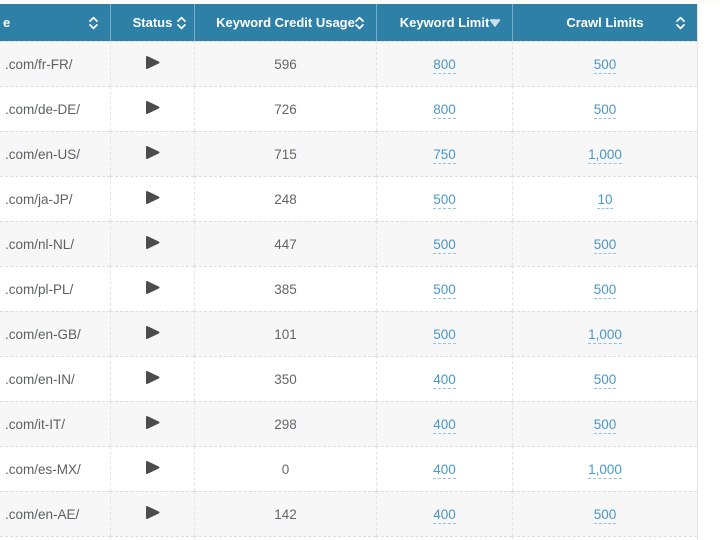 The image size is (720, 540). I want to click on site-cell: .com/es-MX/, so click(55, 468).